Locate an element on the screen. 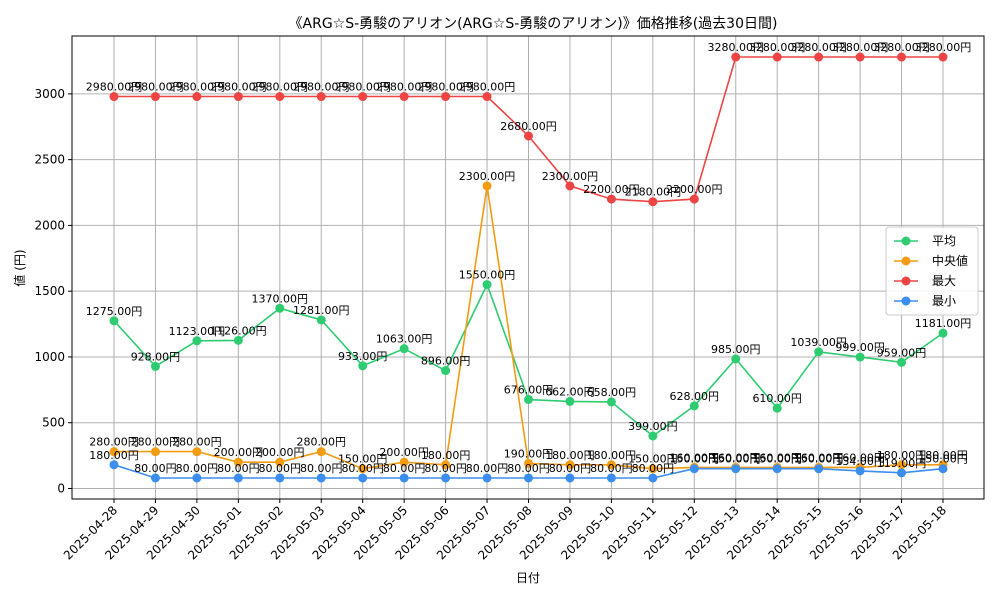  data-label: 1281.00円 is located at coordinates (321, 310).